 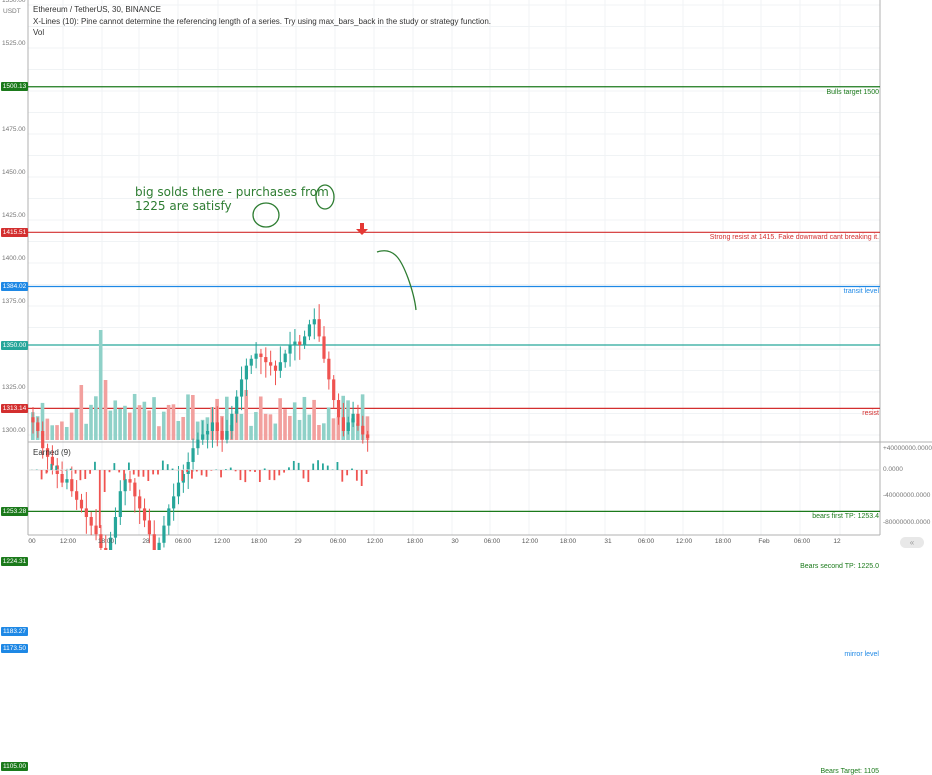 What do you see at coordinates (145, 541) in the screenshot?
I see `time-tick: 28` at bounding box center [145, 541].